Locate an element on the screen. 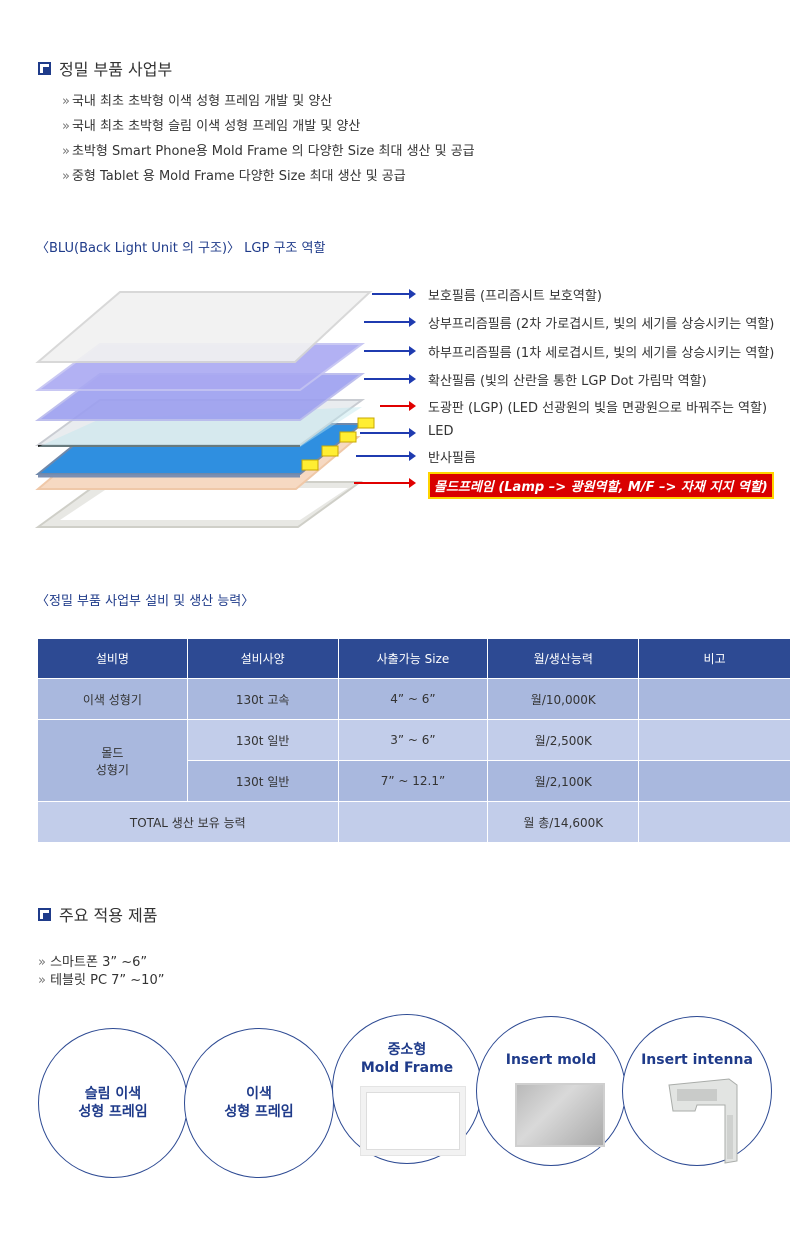  arrow-lower-prism is located at coordinates (390, 351).